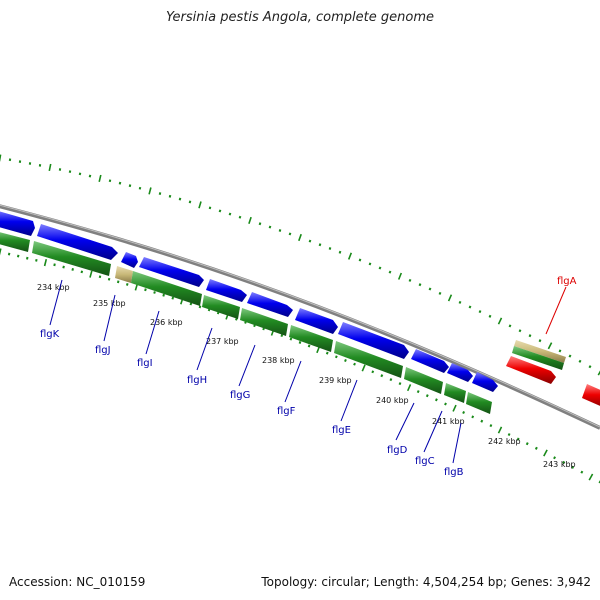 Image resolution: width=600 pixels, height=600 pixels. Describe the element at coordinates (430, 361) in the screenshot. I see `gene-arrow-flgD` at that location.